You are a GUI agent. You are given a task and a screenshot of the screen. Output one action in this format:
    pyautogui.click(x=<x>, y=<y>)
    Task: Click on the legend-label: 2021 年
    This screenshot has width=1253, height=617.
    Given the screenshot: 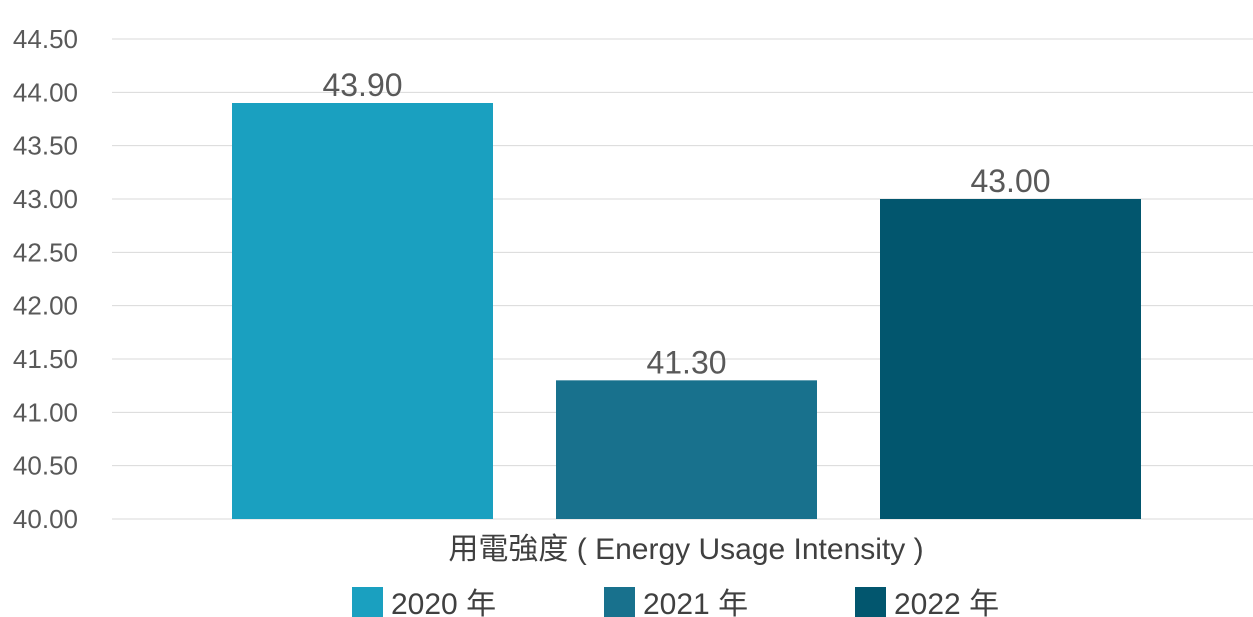 What is the action you would take?
    pyautogui.click(x=695, y=602)
    